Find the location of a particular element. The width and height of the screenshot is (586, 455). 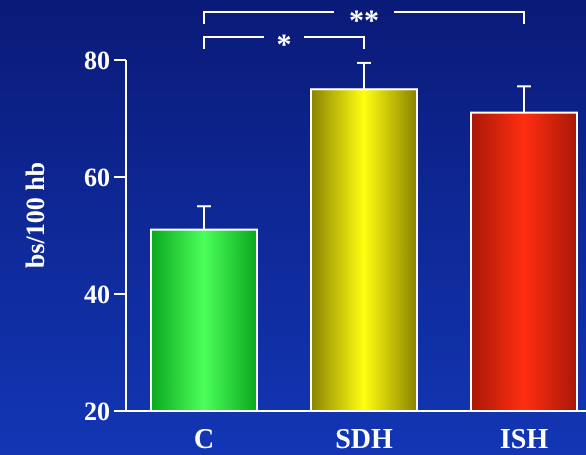

y-tick-label: 60 is located at coordinates (97, 177).